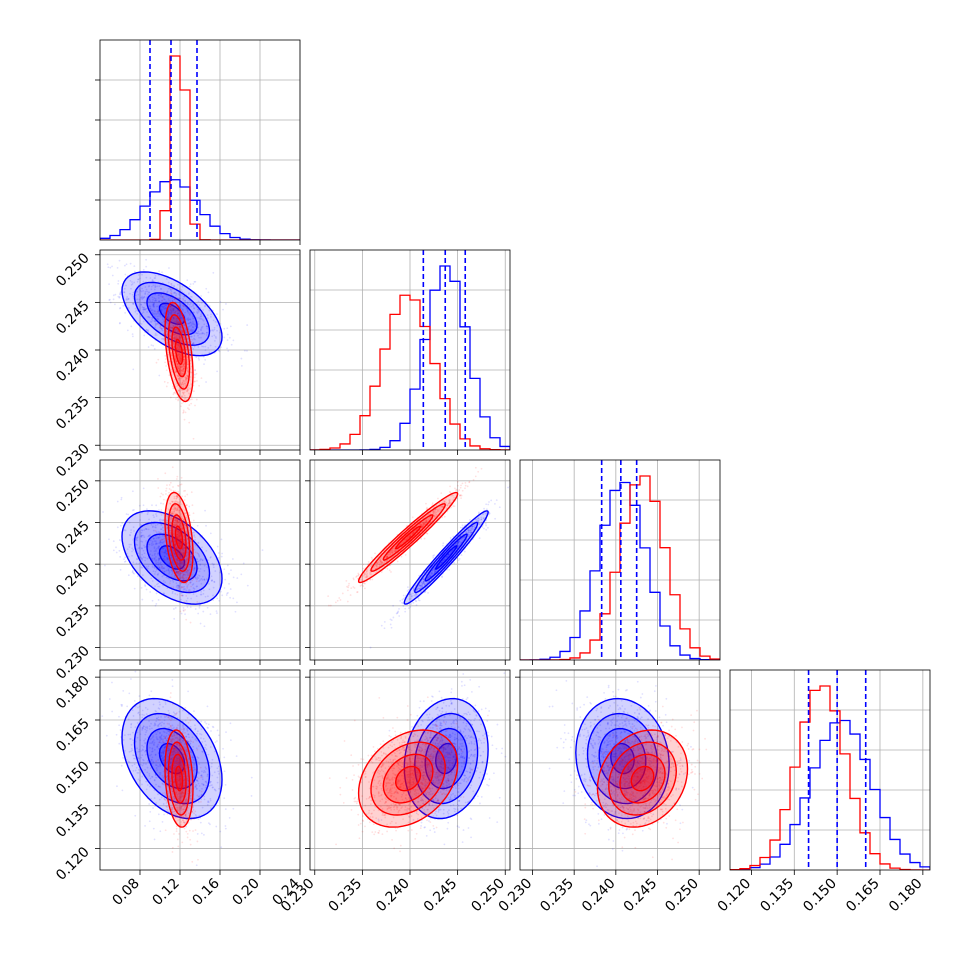 The image size is (970, 974). What do you see at coordinates (73, 496) in the screenshot?
I see `y-tick-label: 0.250` at bounding box center [73, 496].